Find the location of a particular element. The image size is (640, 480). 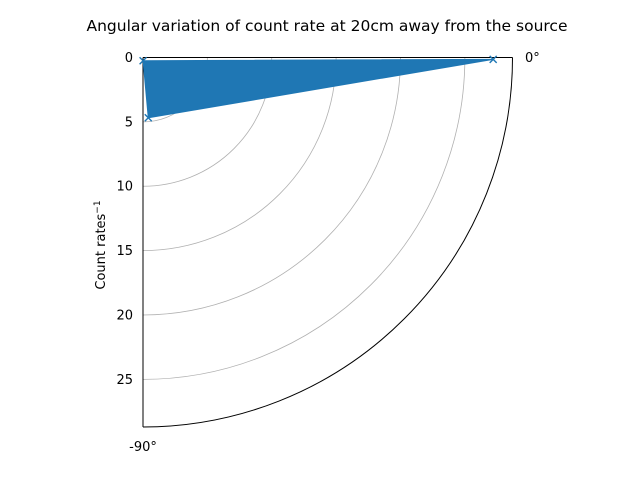

data-series is located at coordinates (318, 88).